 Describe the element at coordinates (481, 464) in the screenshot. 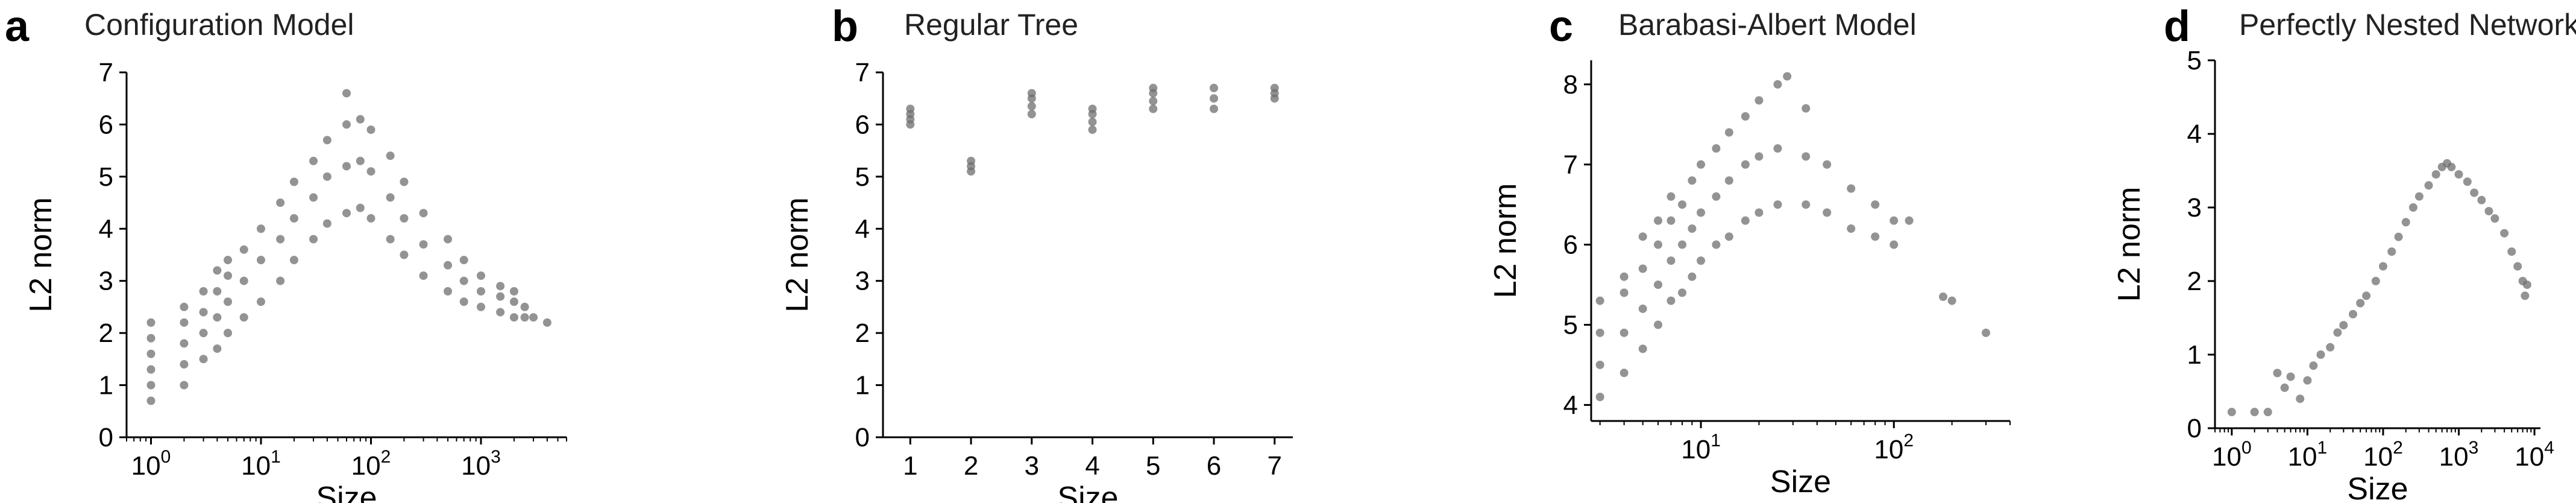

I see `x-tick-label: 10³` at that location.